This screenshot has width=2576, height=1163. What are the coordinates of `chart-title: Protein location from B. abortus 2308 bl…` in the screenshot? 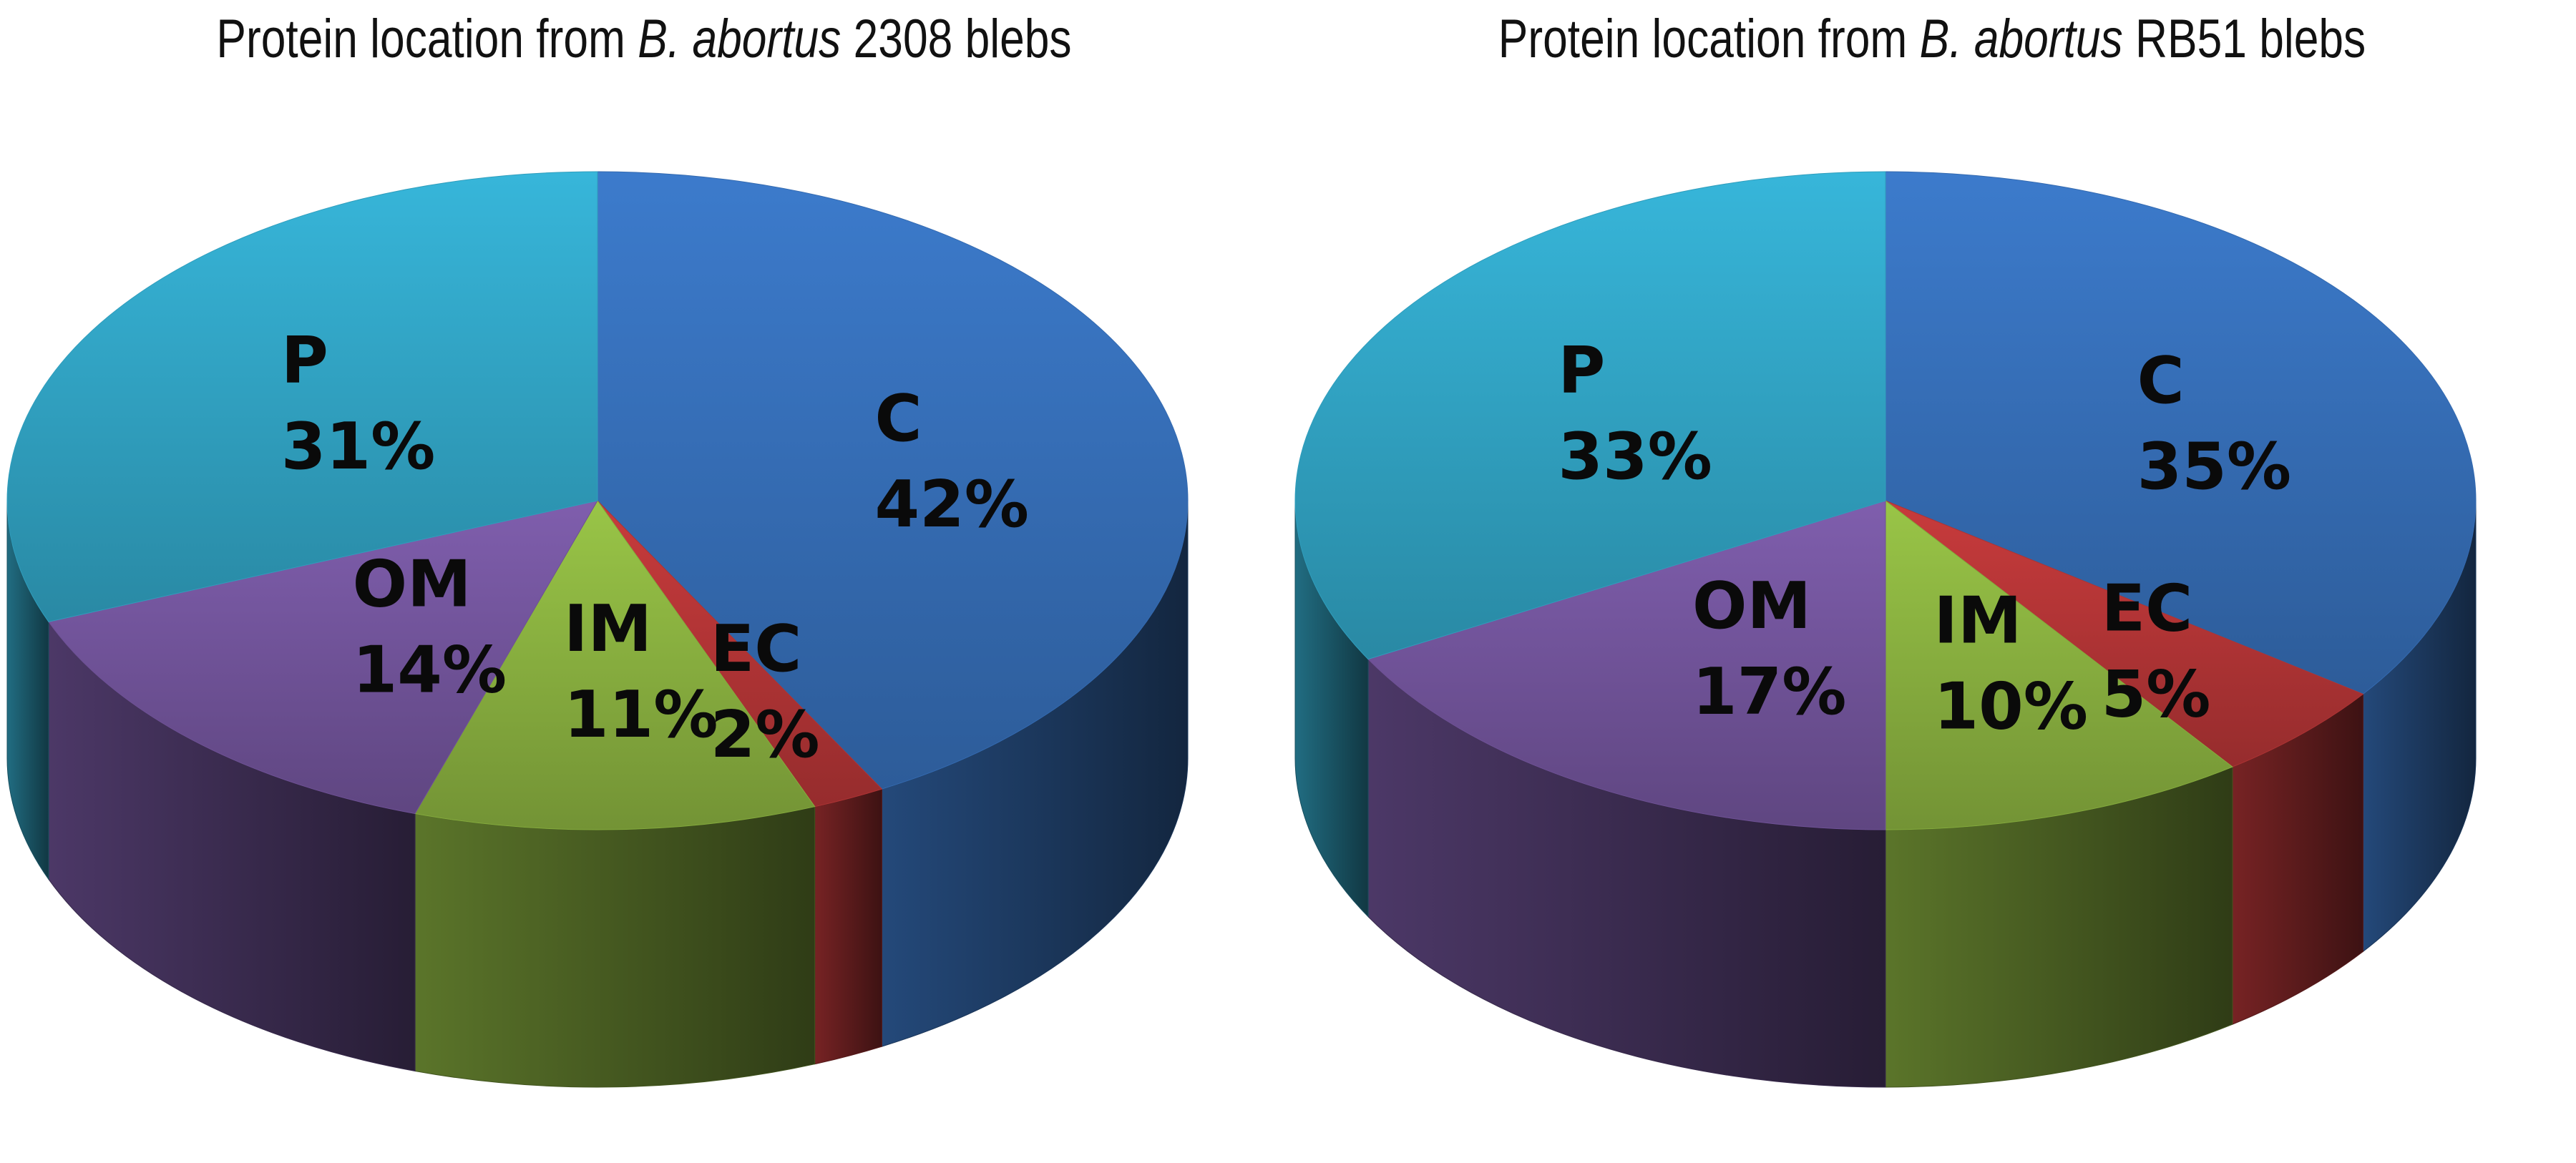 It's located at (644, 46).